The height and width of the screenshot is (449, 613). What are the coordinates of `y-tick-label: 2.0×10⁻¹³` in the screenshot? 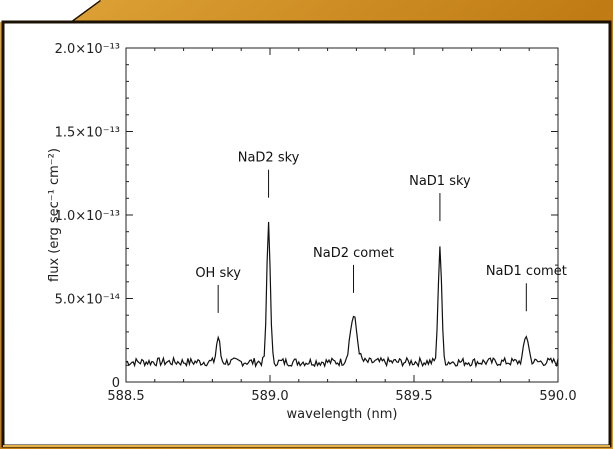 It's located at (87, 49).